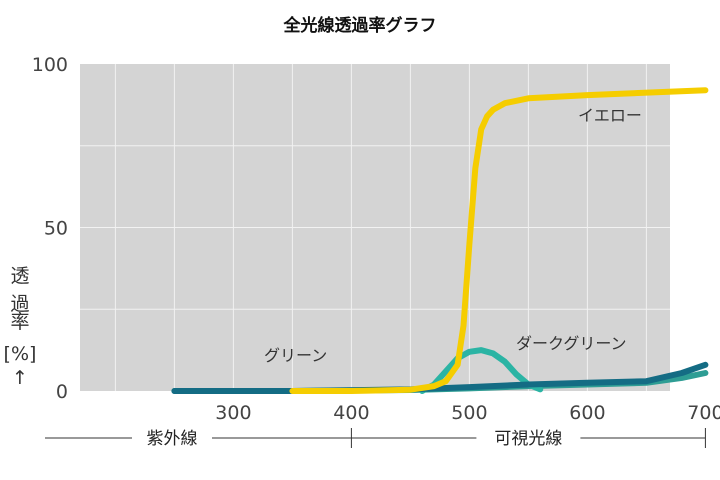 Image resolution: width=720 pixels, height=480 pixels. What do you see at coordinates (481, 370) in the screenshot?
I see `series-line` at bounding box center [481, 370].